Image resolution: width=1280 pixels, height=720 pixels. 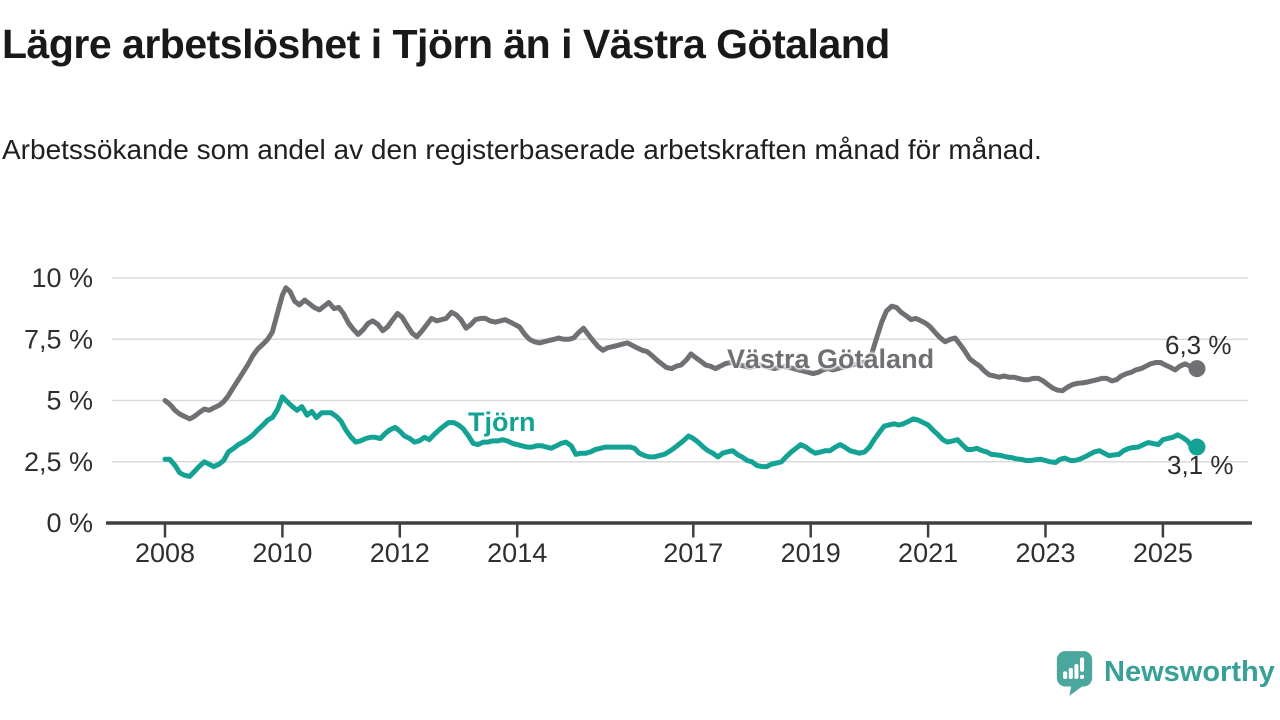 What do you see at coordinates (1163, 553) in the screenshot?
I see `x-axis-tick-label: 2025` at bounding box center [1163, 553].